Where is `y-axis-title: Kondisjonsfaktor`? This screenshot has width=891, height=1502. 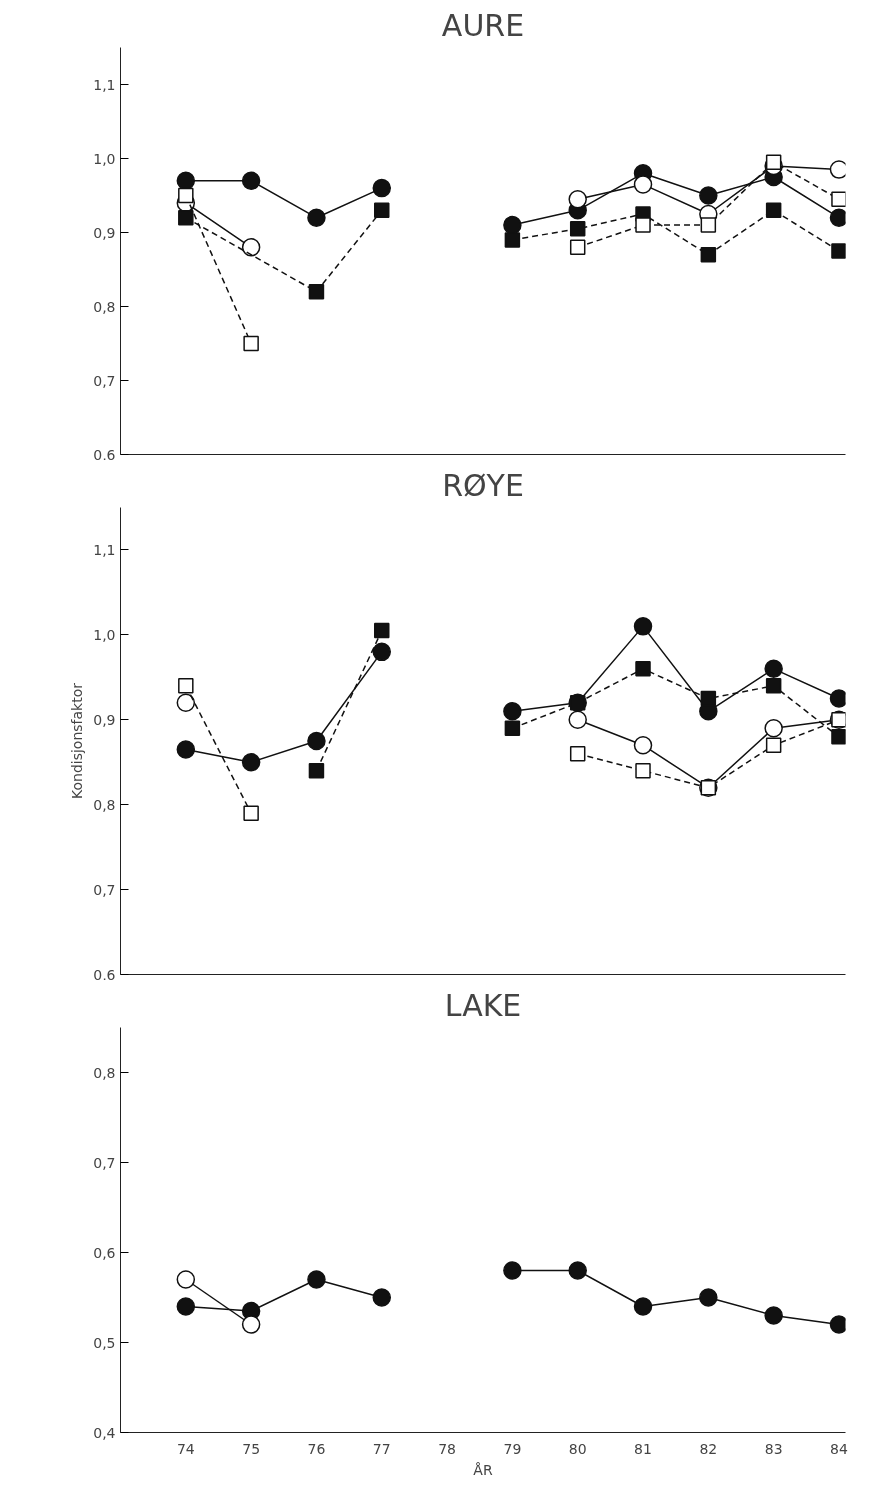 y-axis-title: Kondisjonsfaktor is located at coordinates (77, 741).